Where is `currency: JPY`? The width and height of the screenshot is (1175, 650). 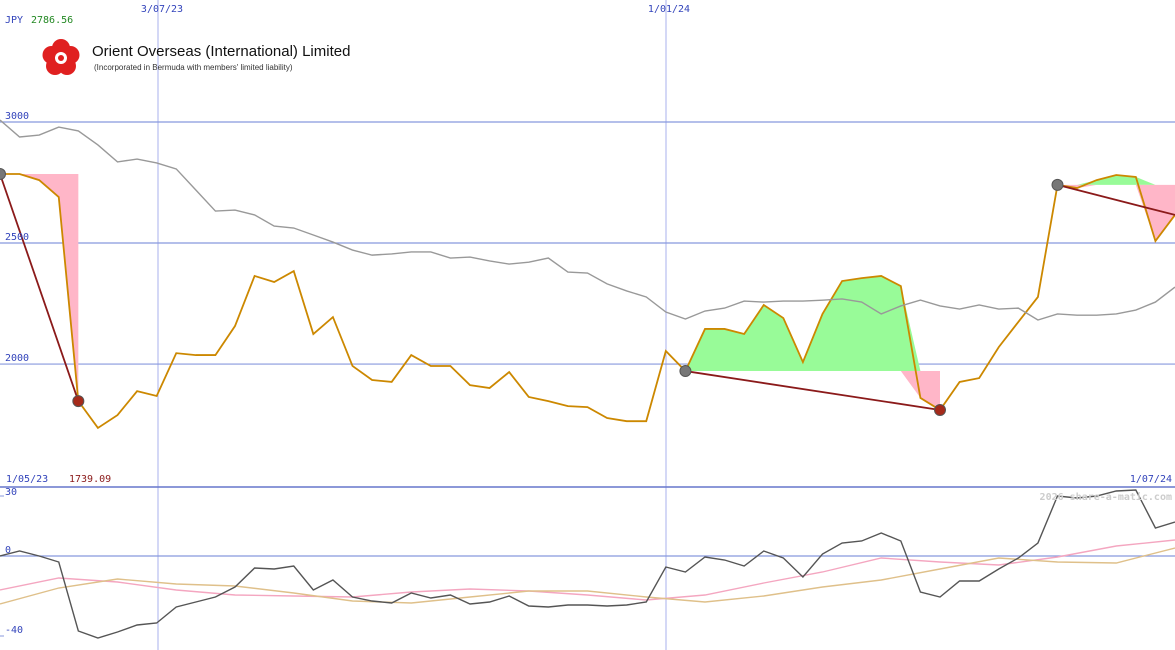 currency: JPY is located at coordinates (14, 20).